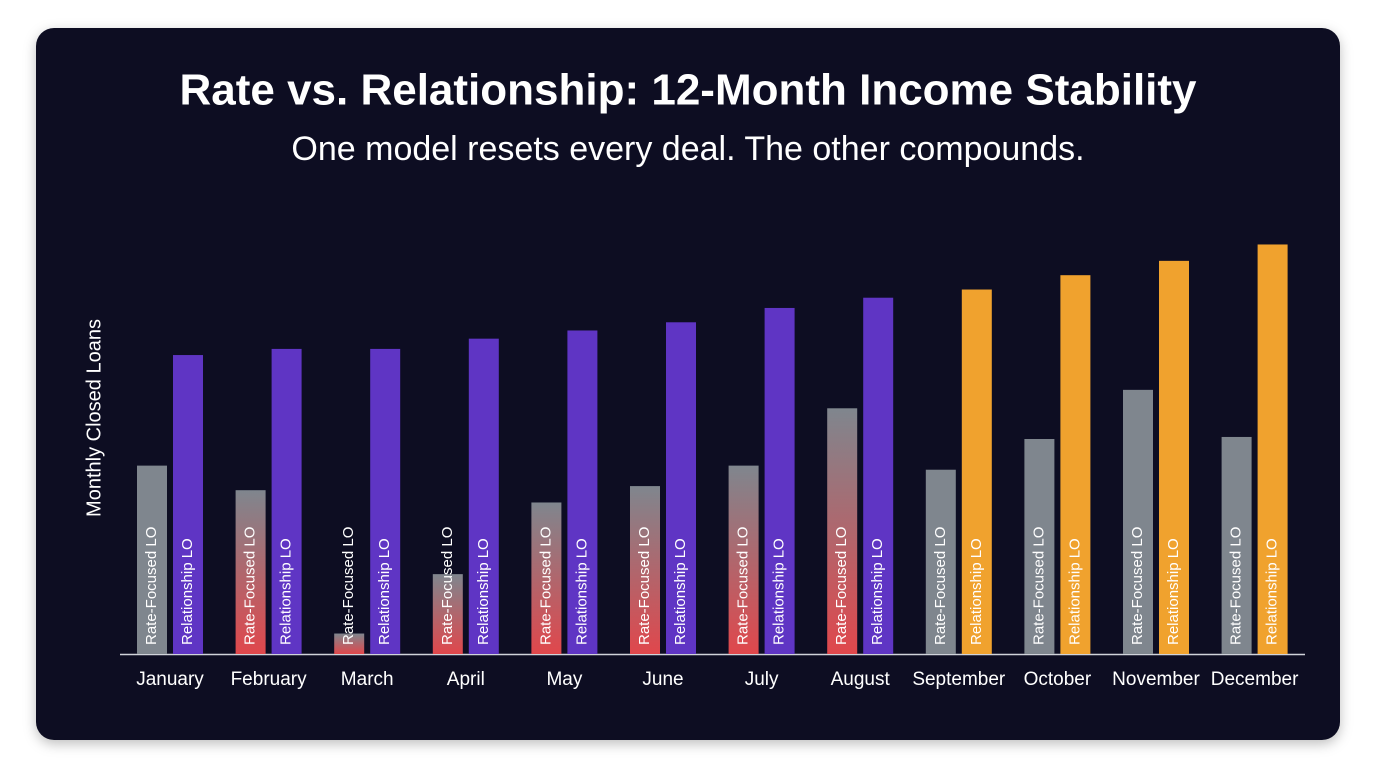 The height and width of the screenshot is (768, 1376). I want to click on x-tick-label: March, so click(367, 679).